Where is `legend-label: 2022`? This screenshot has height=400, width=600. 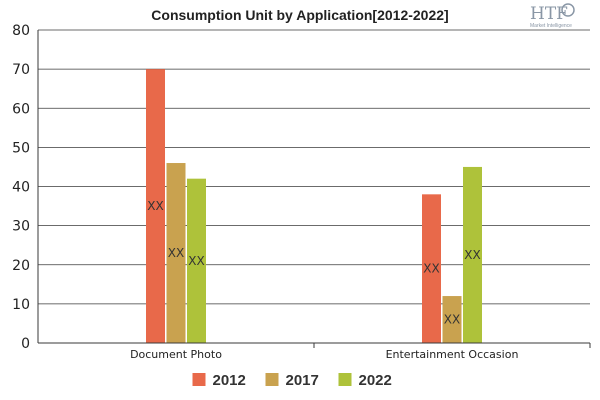 legend-label: 2022 is located at coordinates (375, 380).